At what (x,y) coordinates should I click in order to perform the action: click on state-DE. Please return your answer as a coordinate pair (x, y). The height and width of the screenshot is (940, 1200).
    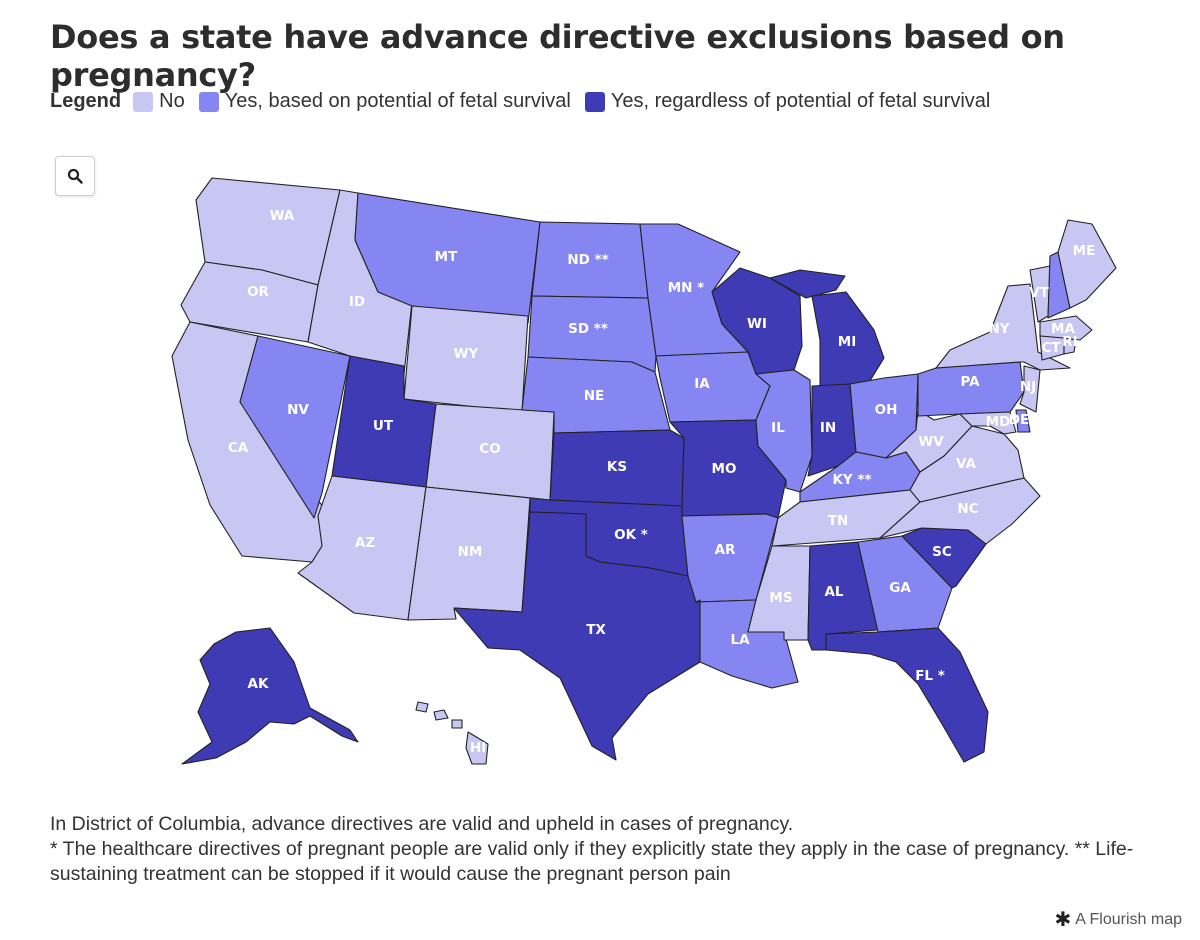
    Looking at the image, I should click on (1023, 421).